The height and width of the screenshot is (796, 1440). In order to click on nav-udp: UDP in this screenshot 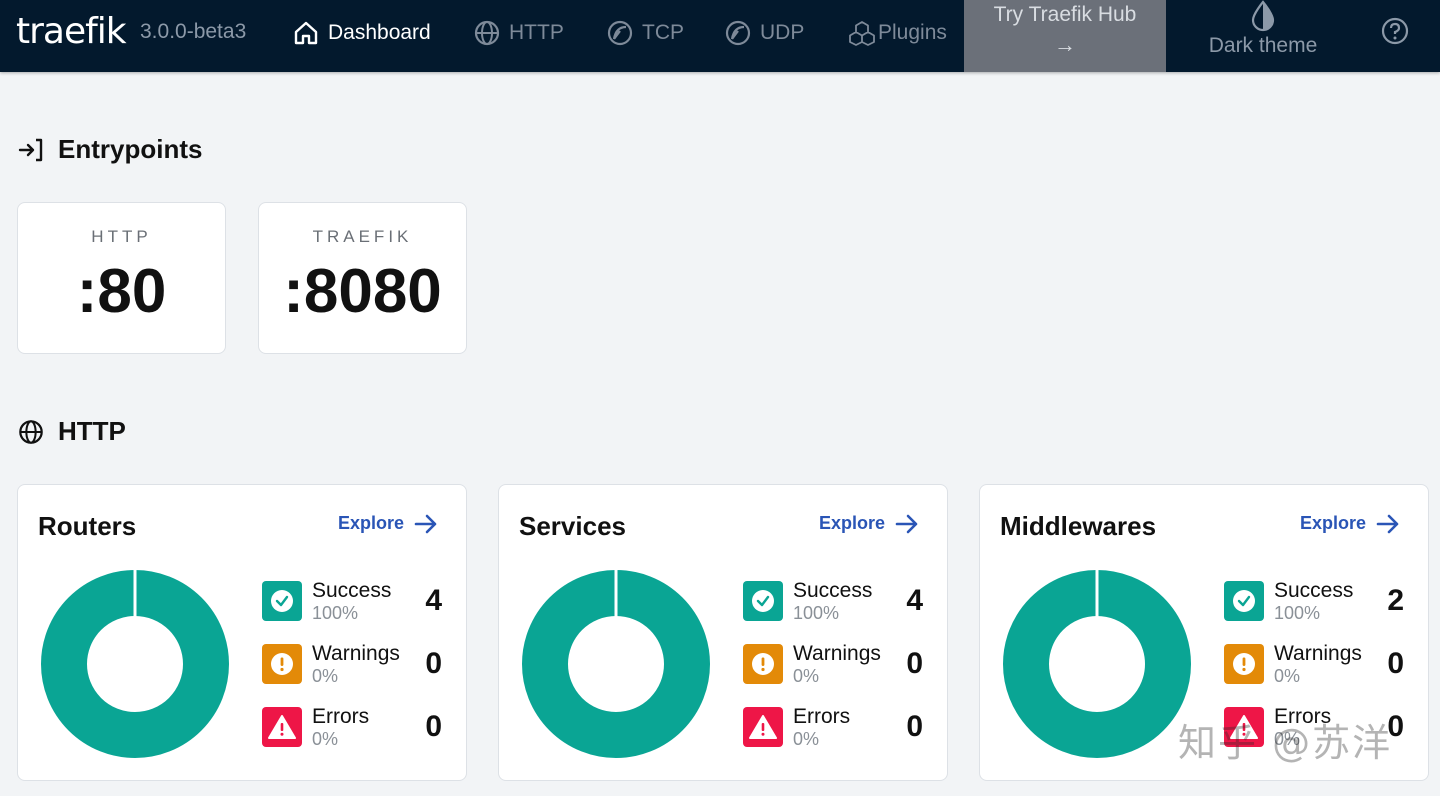, I will do `click(764, 33)`.